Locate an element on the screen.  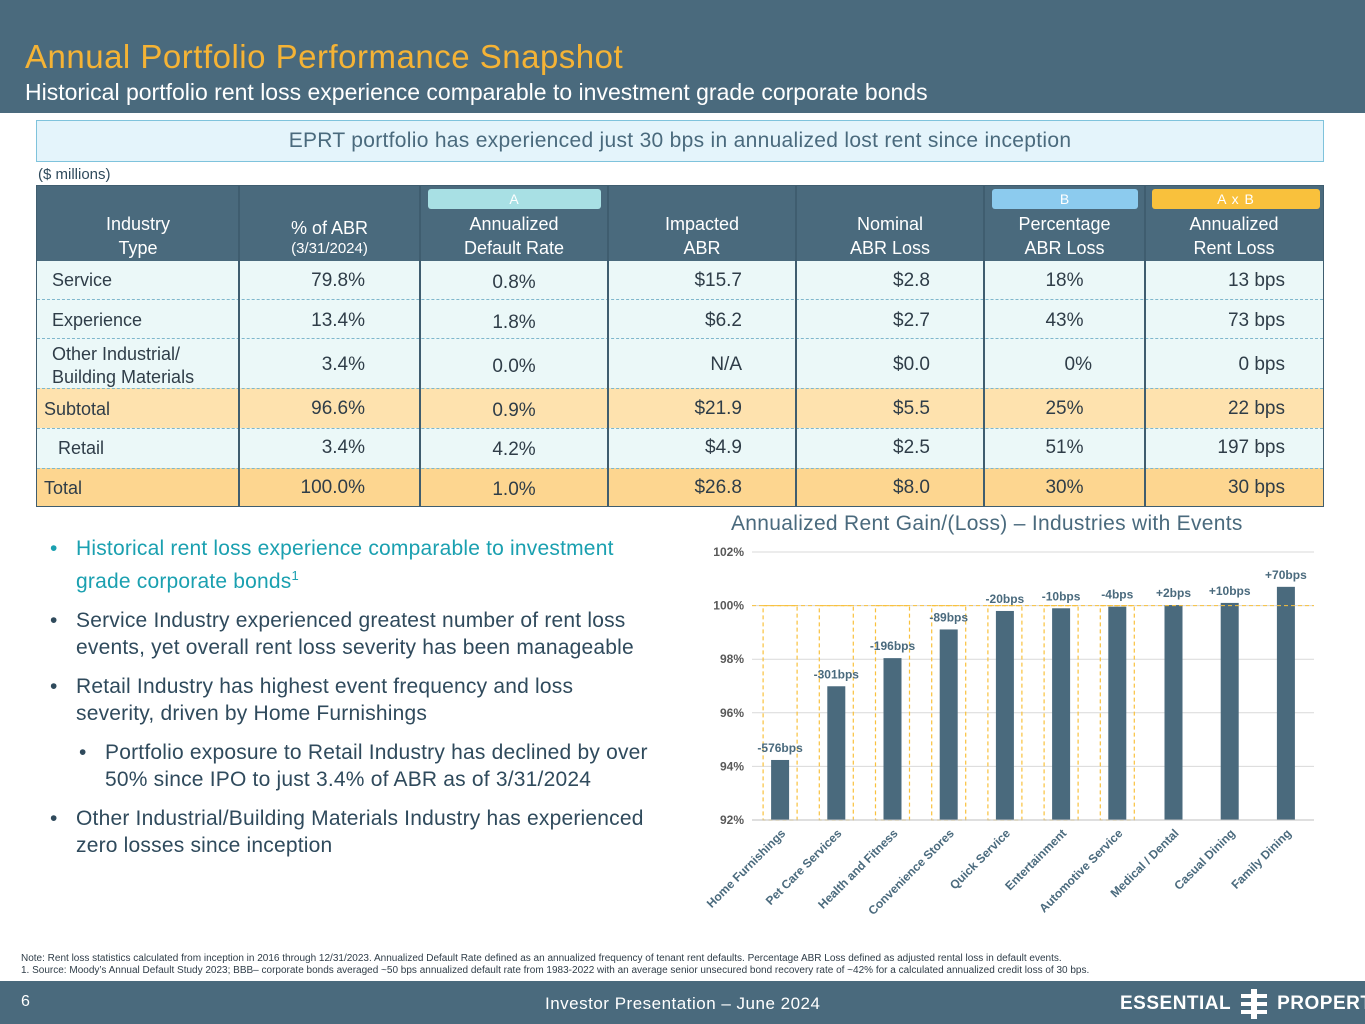
header-pct-abr: % of ABR (3/31/2024) is located at coordinates (329, 253).